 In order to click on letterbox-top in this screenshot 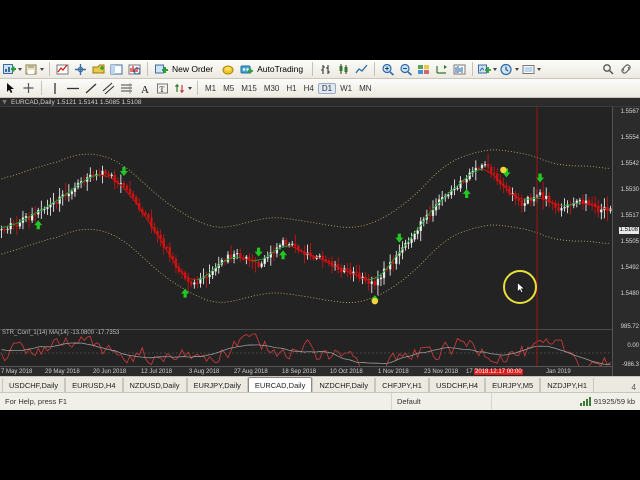, I will do `click(320, 30)`.